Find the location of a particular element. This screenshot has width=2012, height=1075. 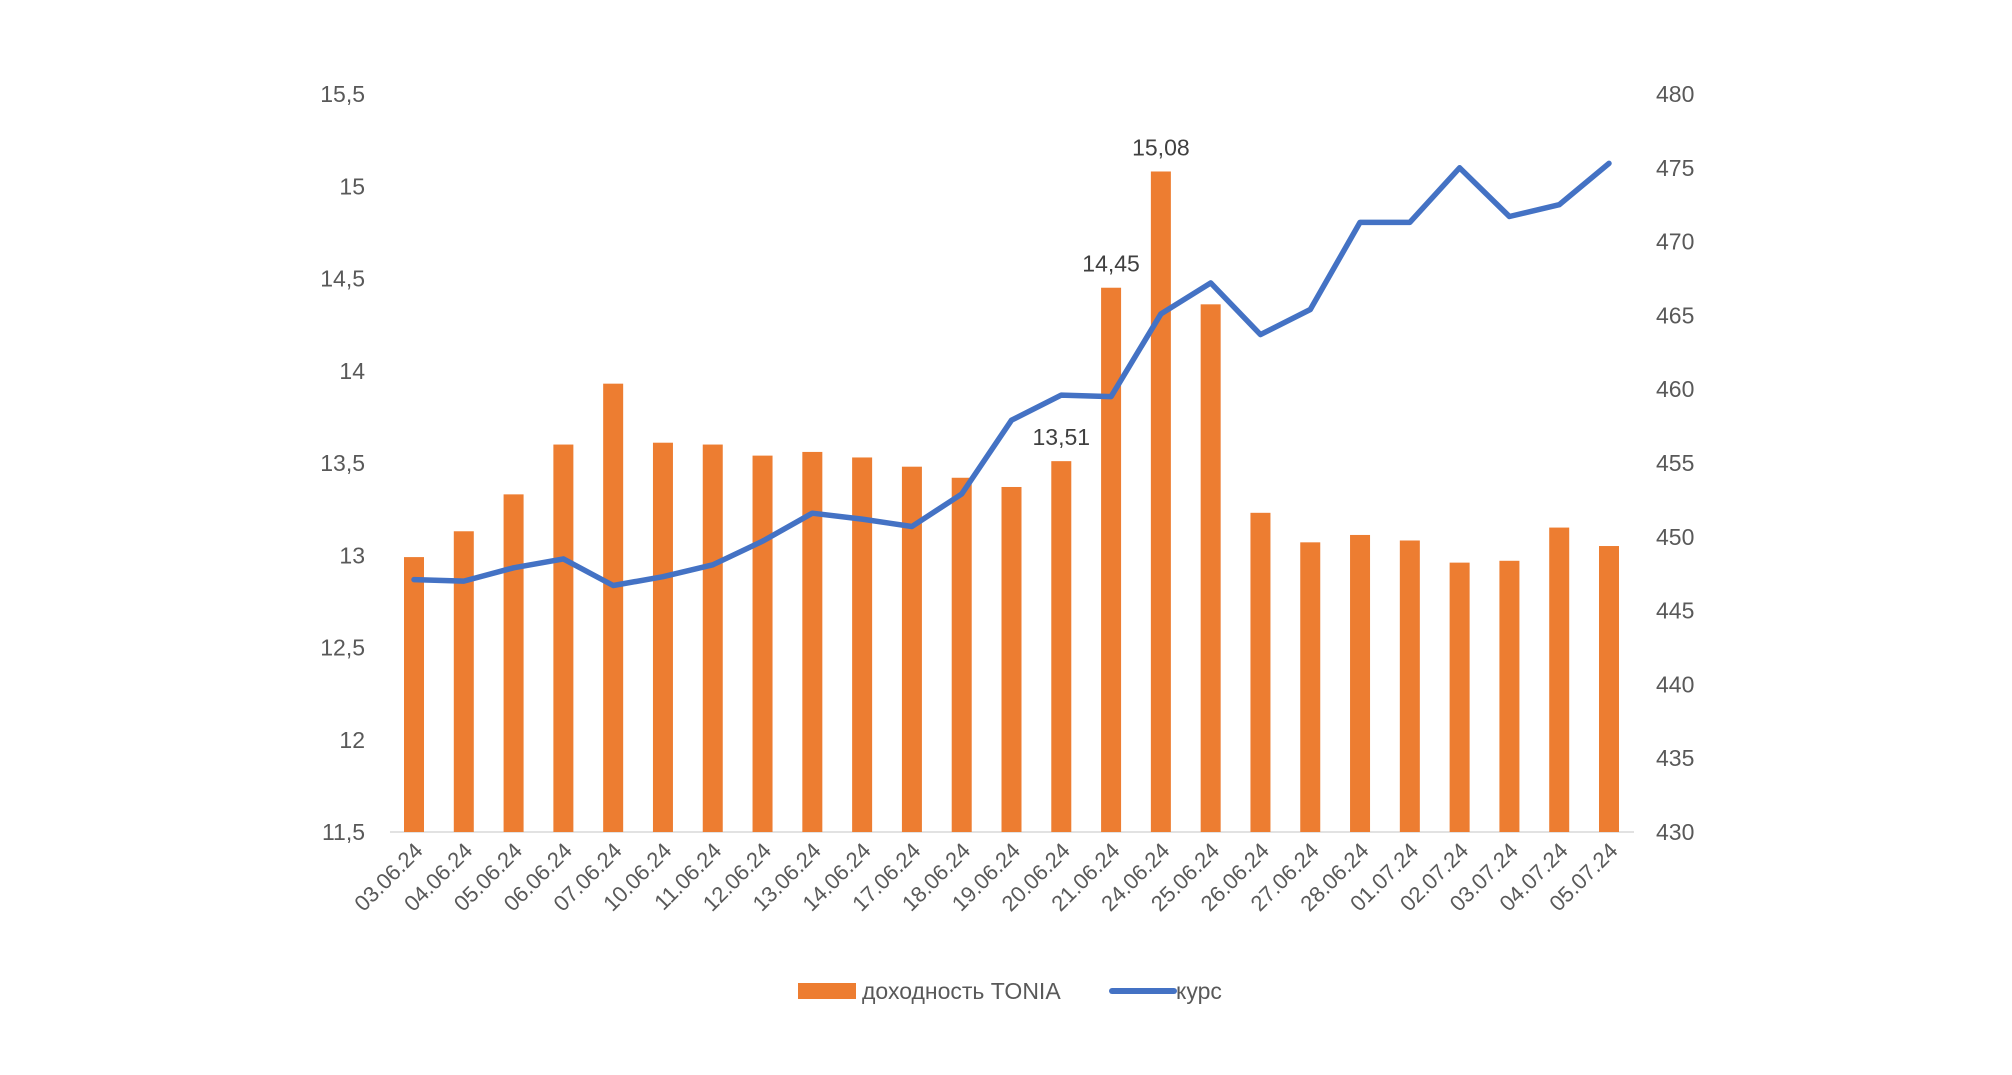

right-tick-label: 455 is located at coordinates (1675, 463).